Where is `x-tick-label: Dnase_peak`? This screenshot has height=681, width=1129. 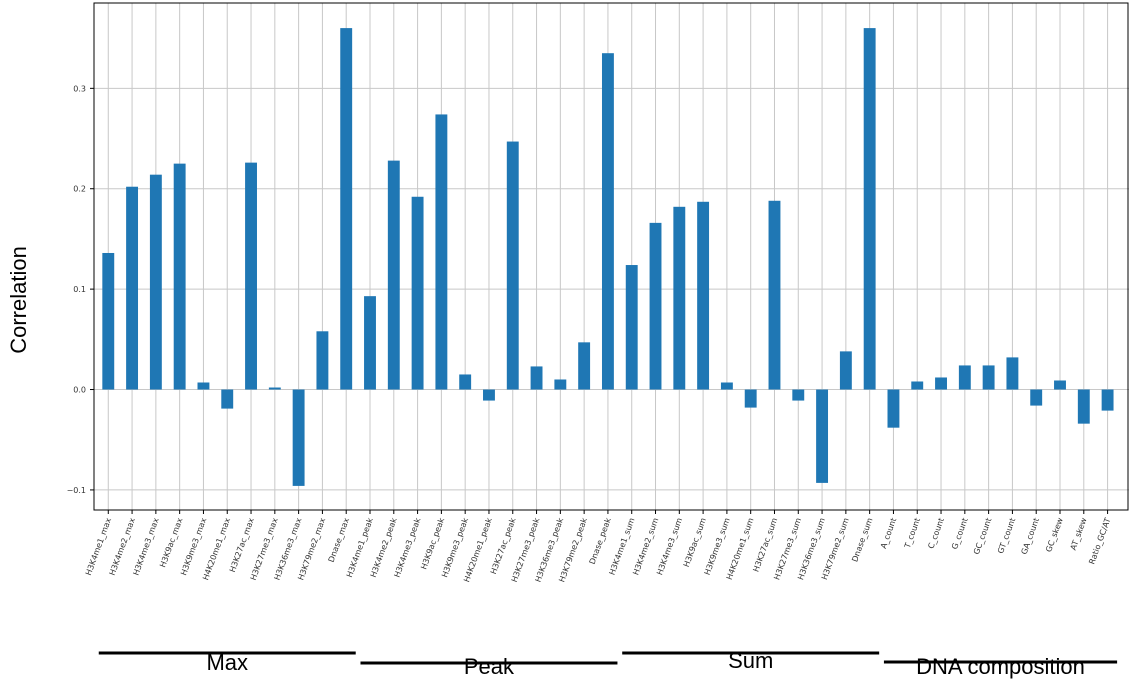
x-tick-label: Dnase_peak is located at coordinates (600, 540).